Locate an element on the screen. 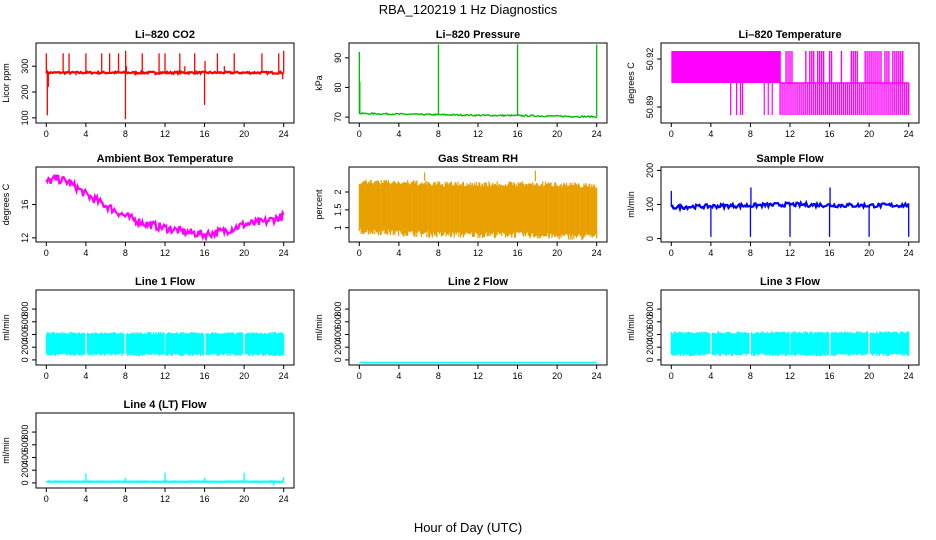 The image size is (936, 540). figure-title: RBA_120219 1 Hz Diagnostics is located at coordinates (468, 9).